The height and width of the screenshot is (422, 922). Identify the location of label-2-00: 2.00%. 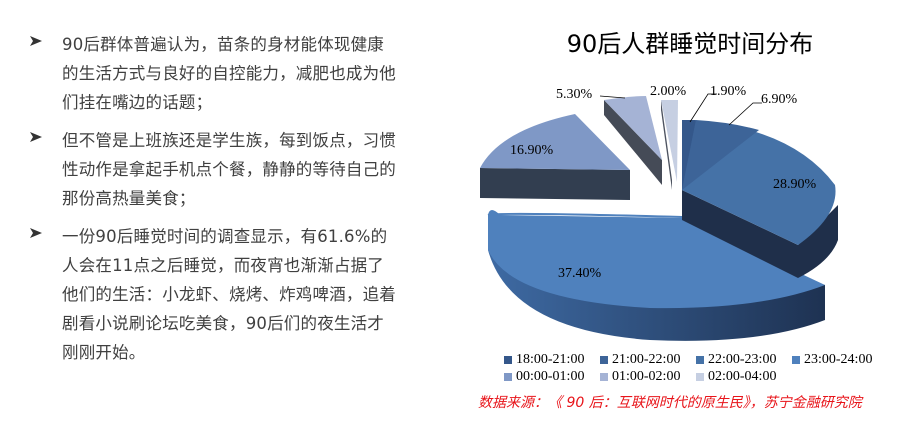
(668, 91).